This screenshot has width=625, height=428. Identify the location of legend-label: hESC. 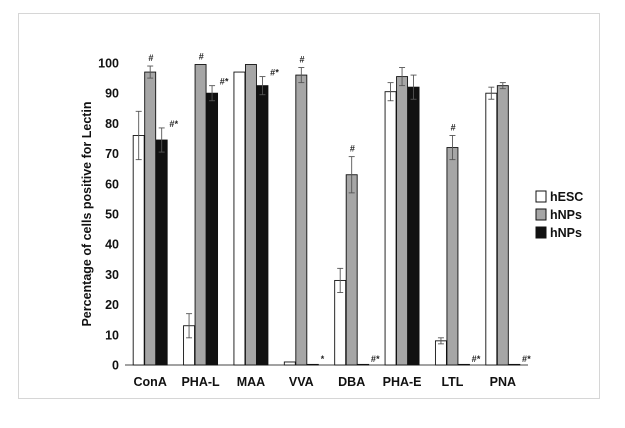
(566, 197).